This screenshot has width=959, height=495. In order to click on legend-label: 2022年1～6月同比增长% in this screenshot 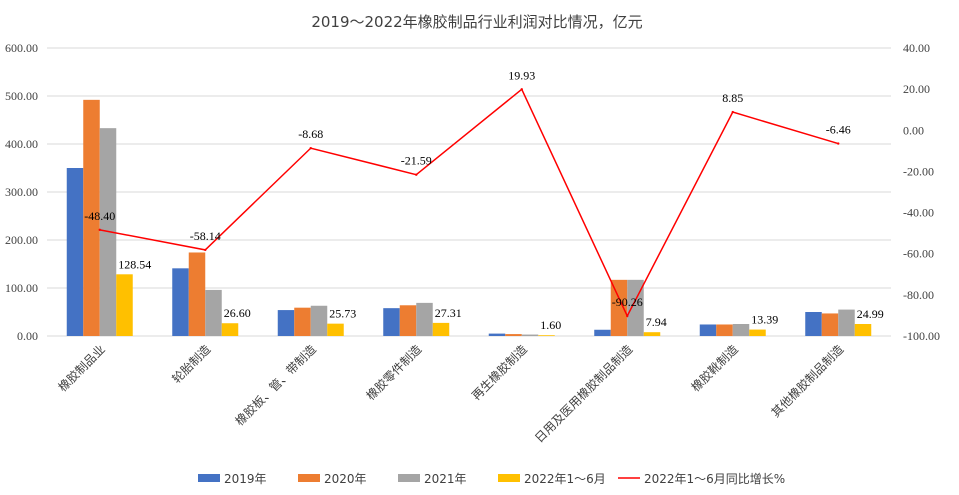, I will do `click(714, 479)`.